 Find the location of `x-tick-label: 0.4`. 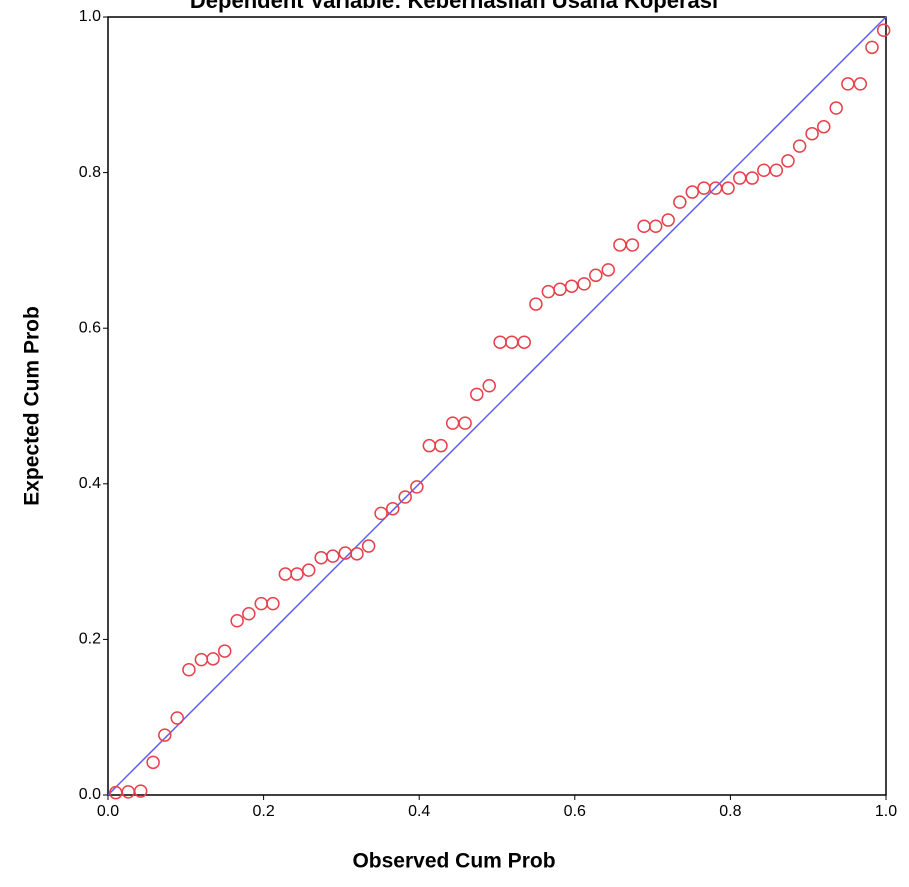

x-tick-label: 0.4 is located at coordinates (419, 811).